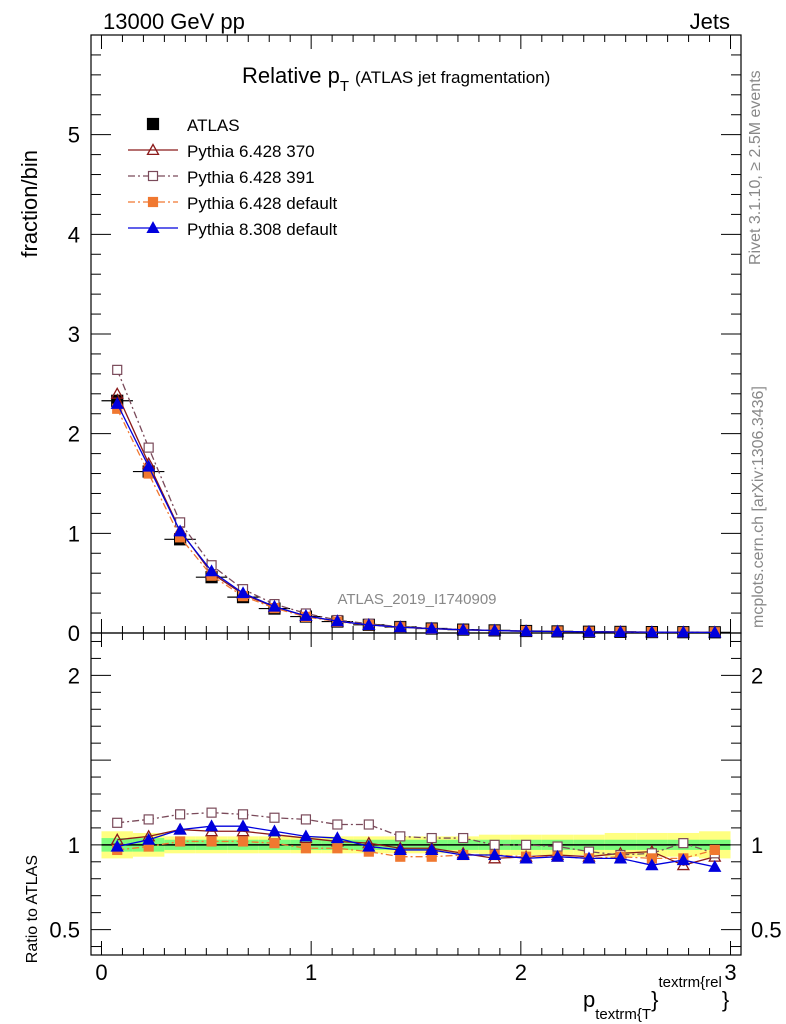 This screenshot has width=786, height=1024. What do you see at coordinates (416, 599) in the screenshot?
I see `analysis-watermark: ATLAS_2019_I1740909` at bounding box center [416, 599].